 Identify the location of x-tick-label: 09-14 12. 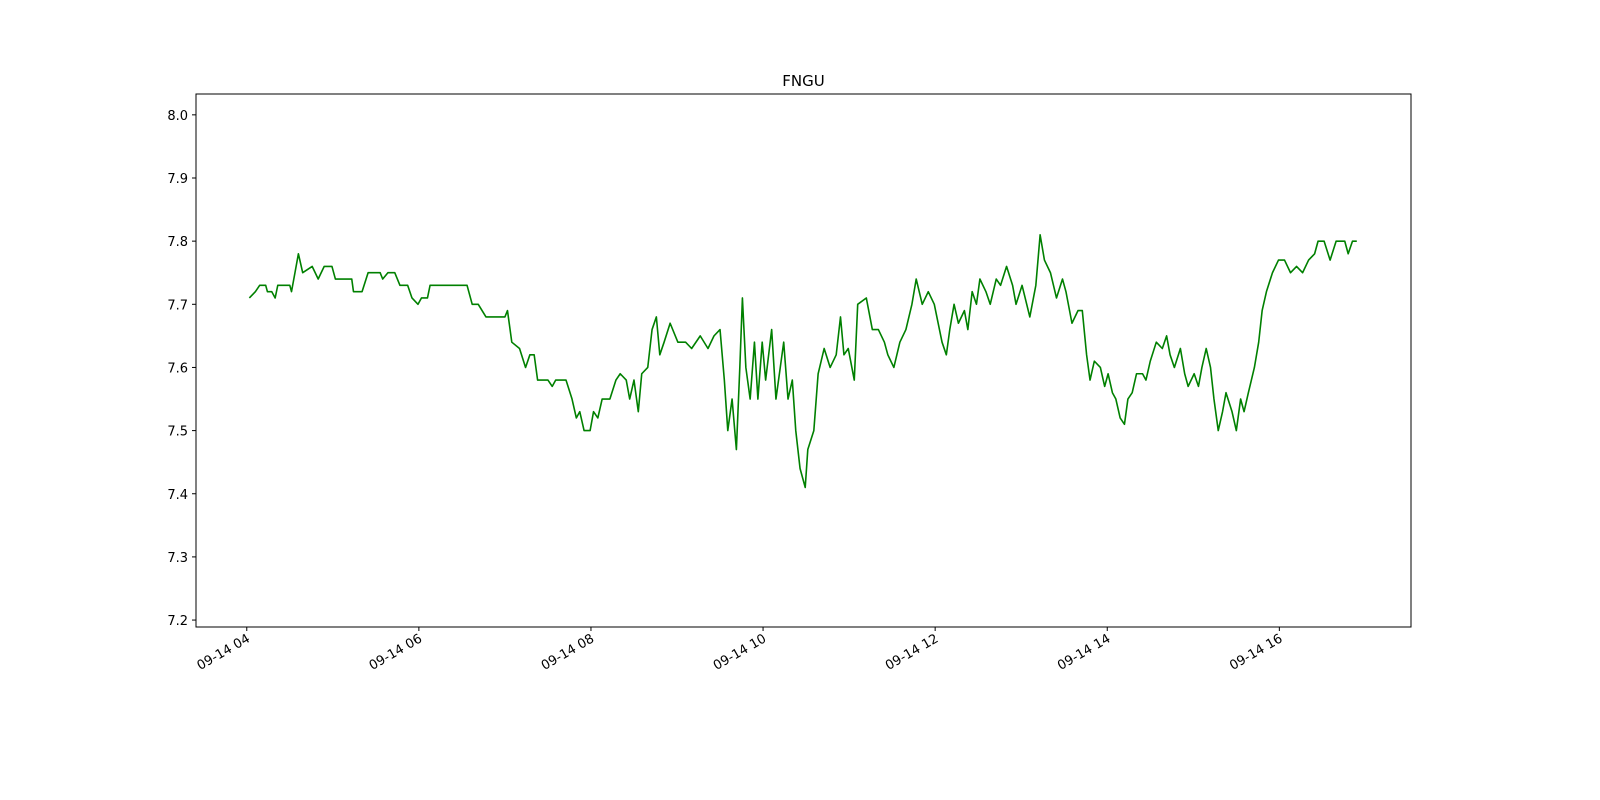
(912, 652).